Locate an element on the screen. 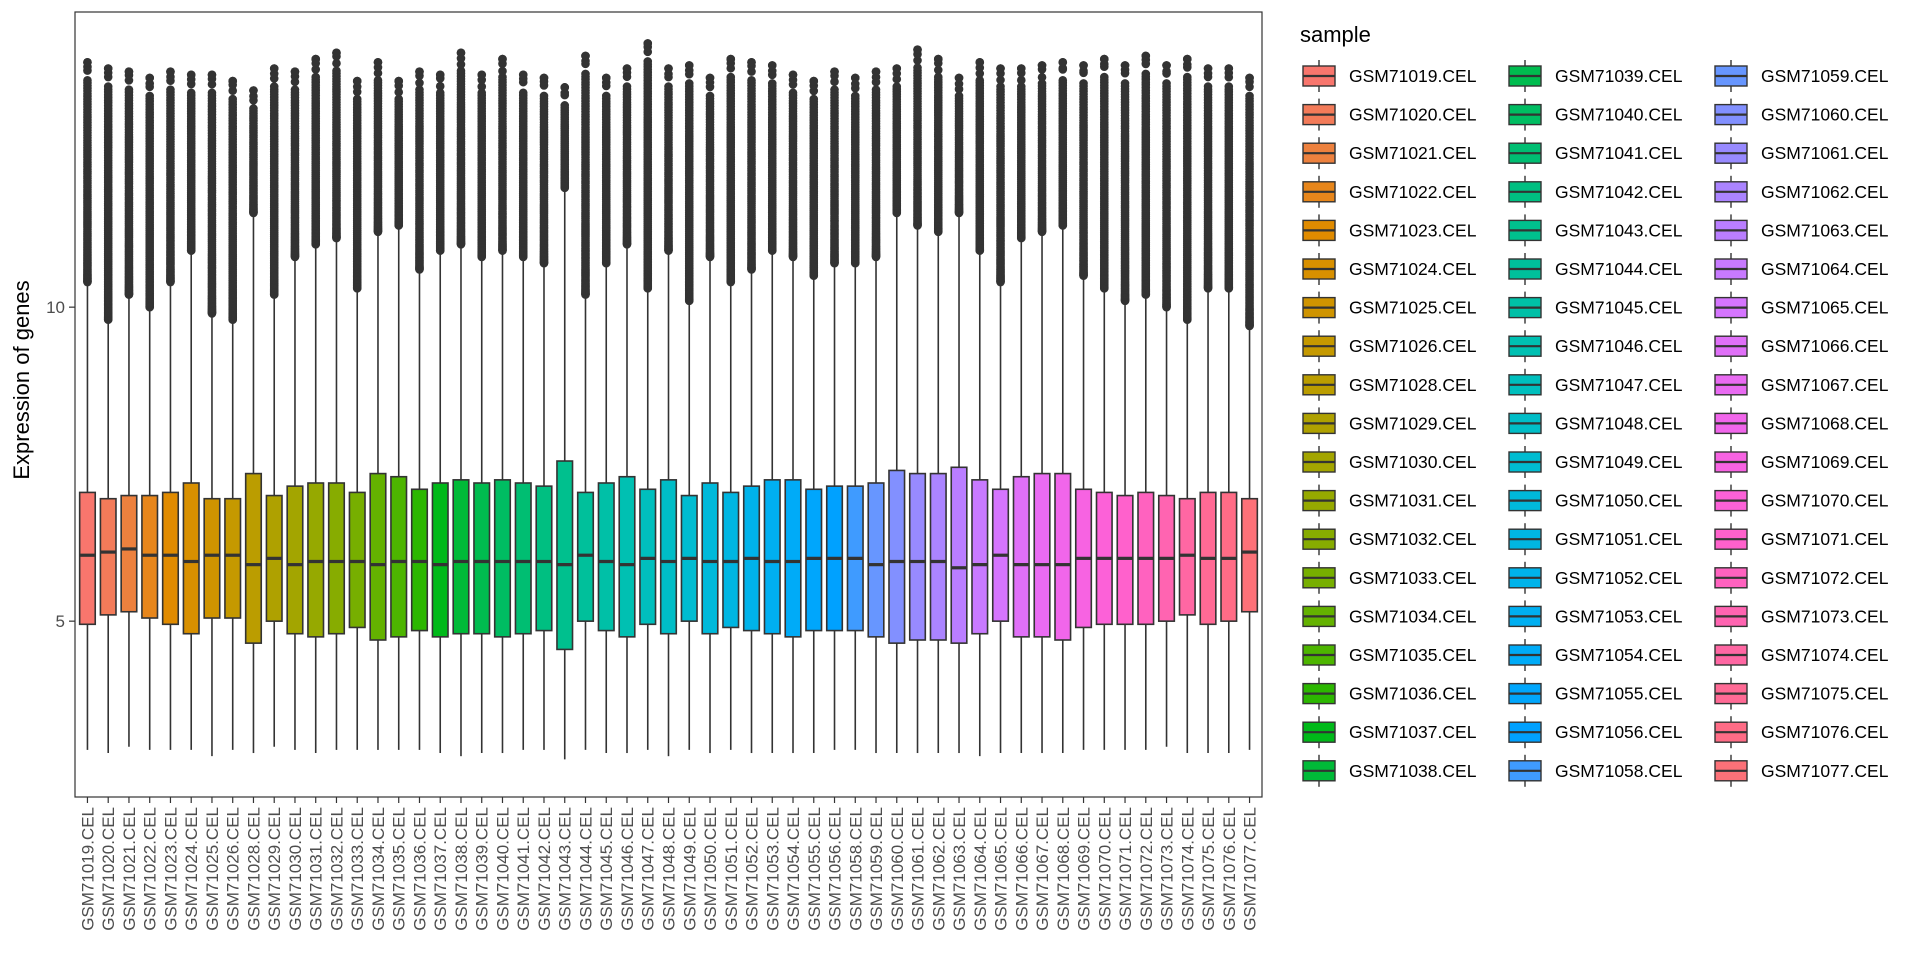 This screenshot has width=1920, height=960. outliers-GSM71065.CEL is located at coordinates (1000, 175).